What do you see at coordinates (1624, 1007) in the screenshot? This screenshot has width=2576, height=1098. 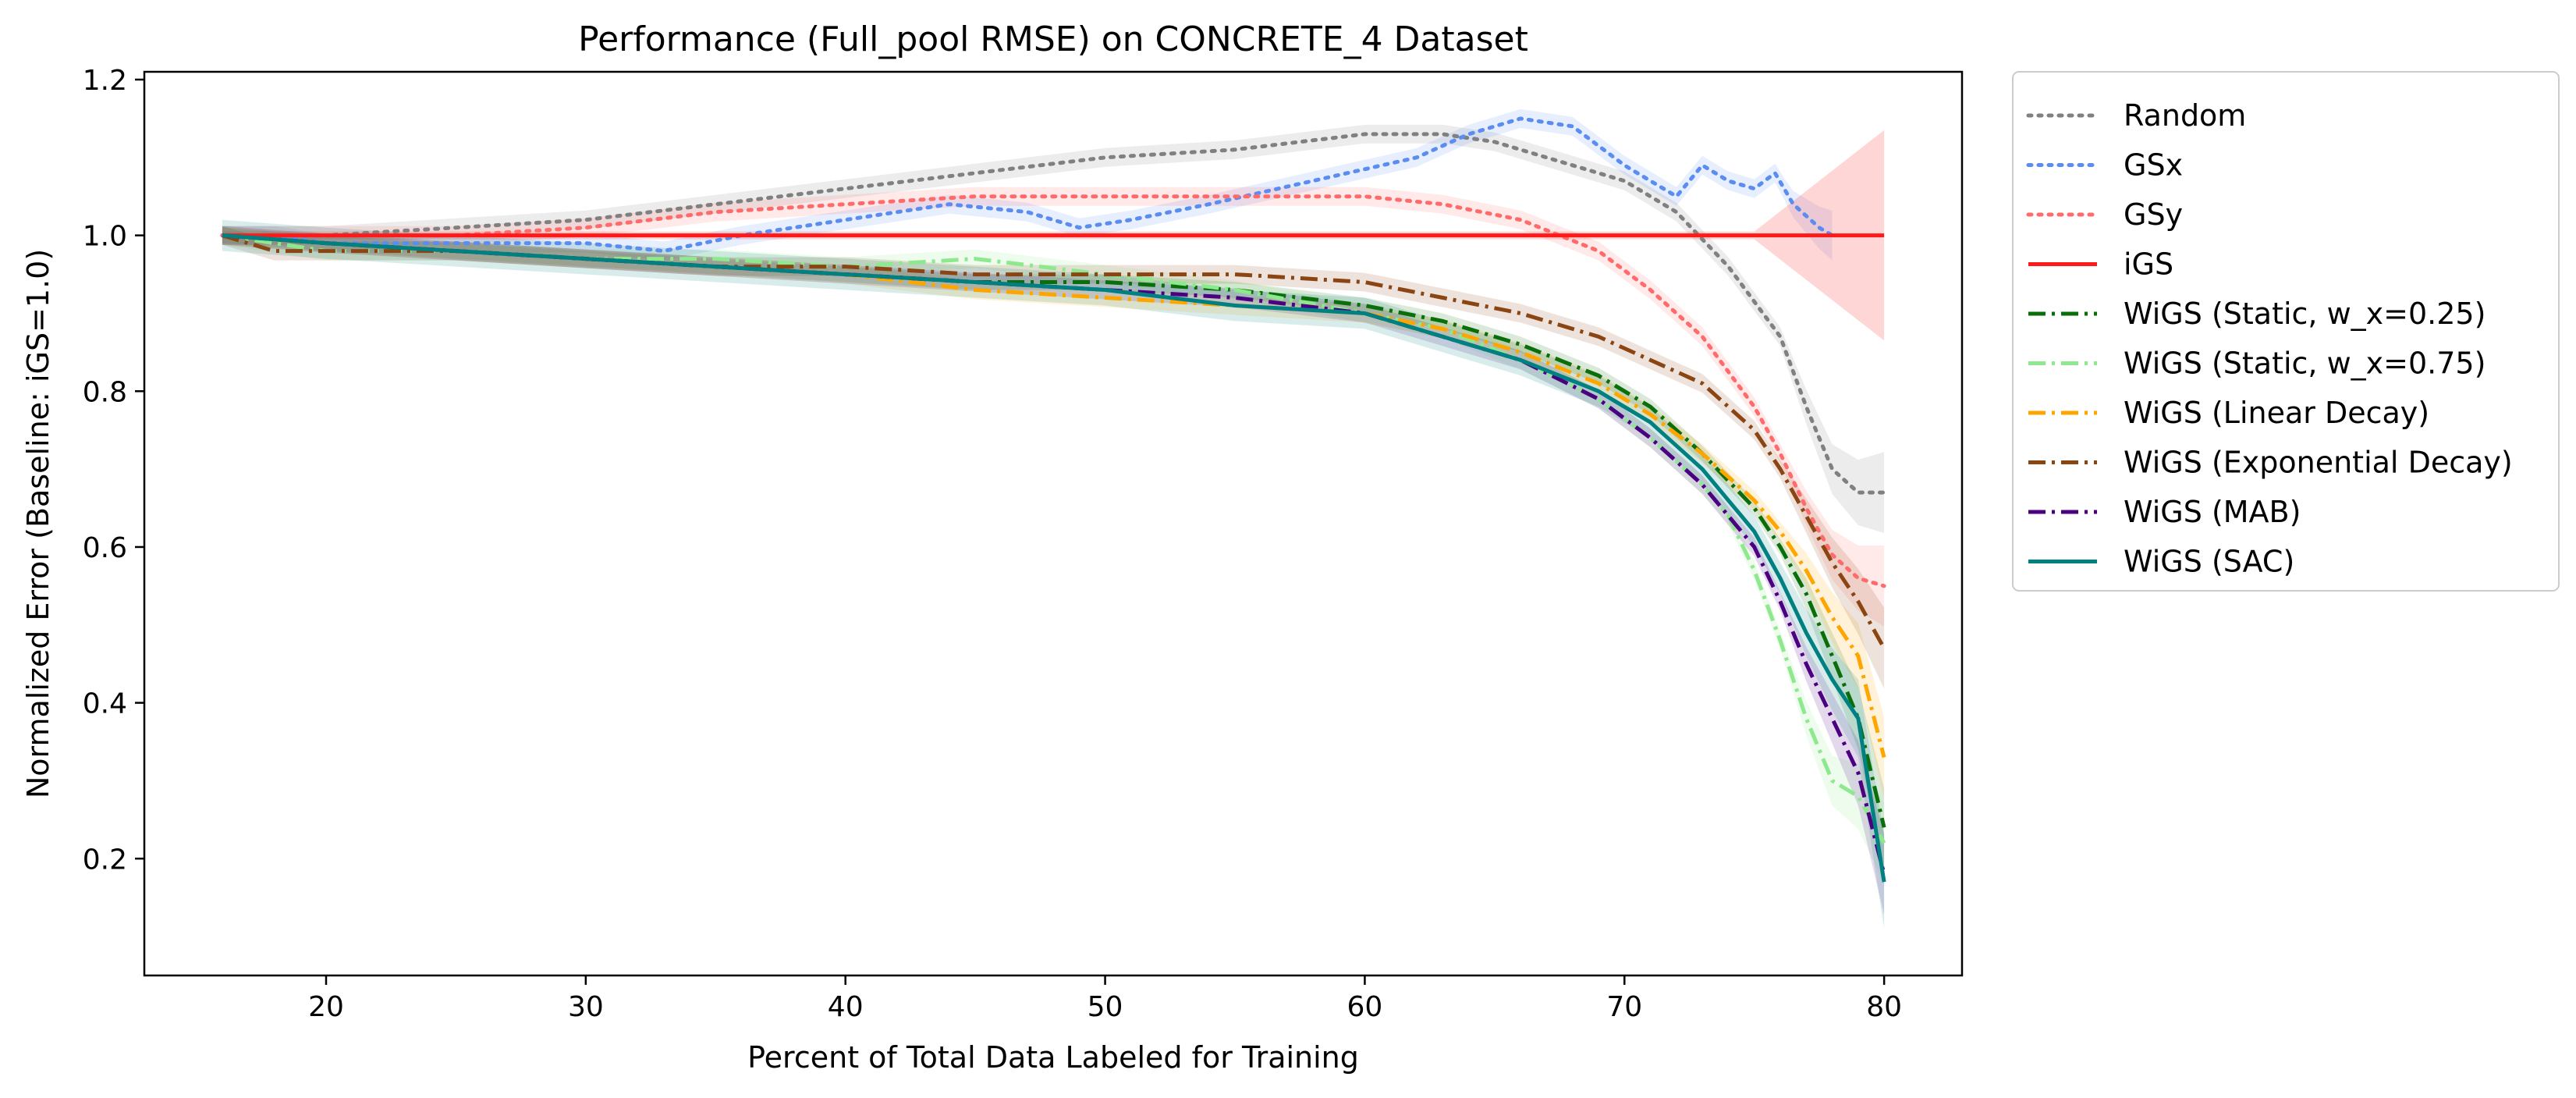 I see `x-tick-label: 70` at bounding box center [1624, 1007].